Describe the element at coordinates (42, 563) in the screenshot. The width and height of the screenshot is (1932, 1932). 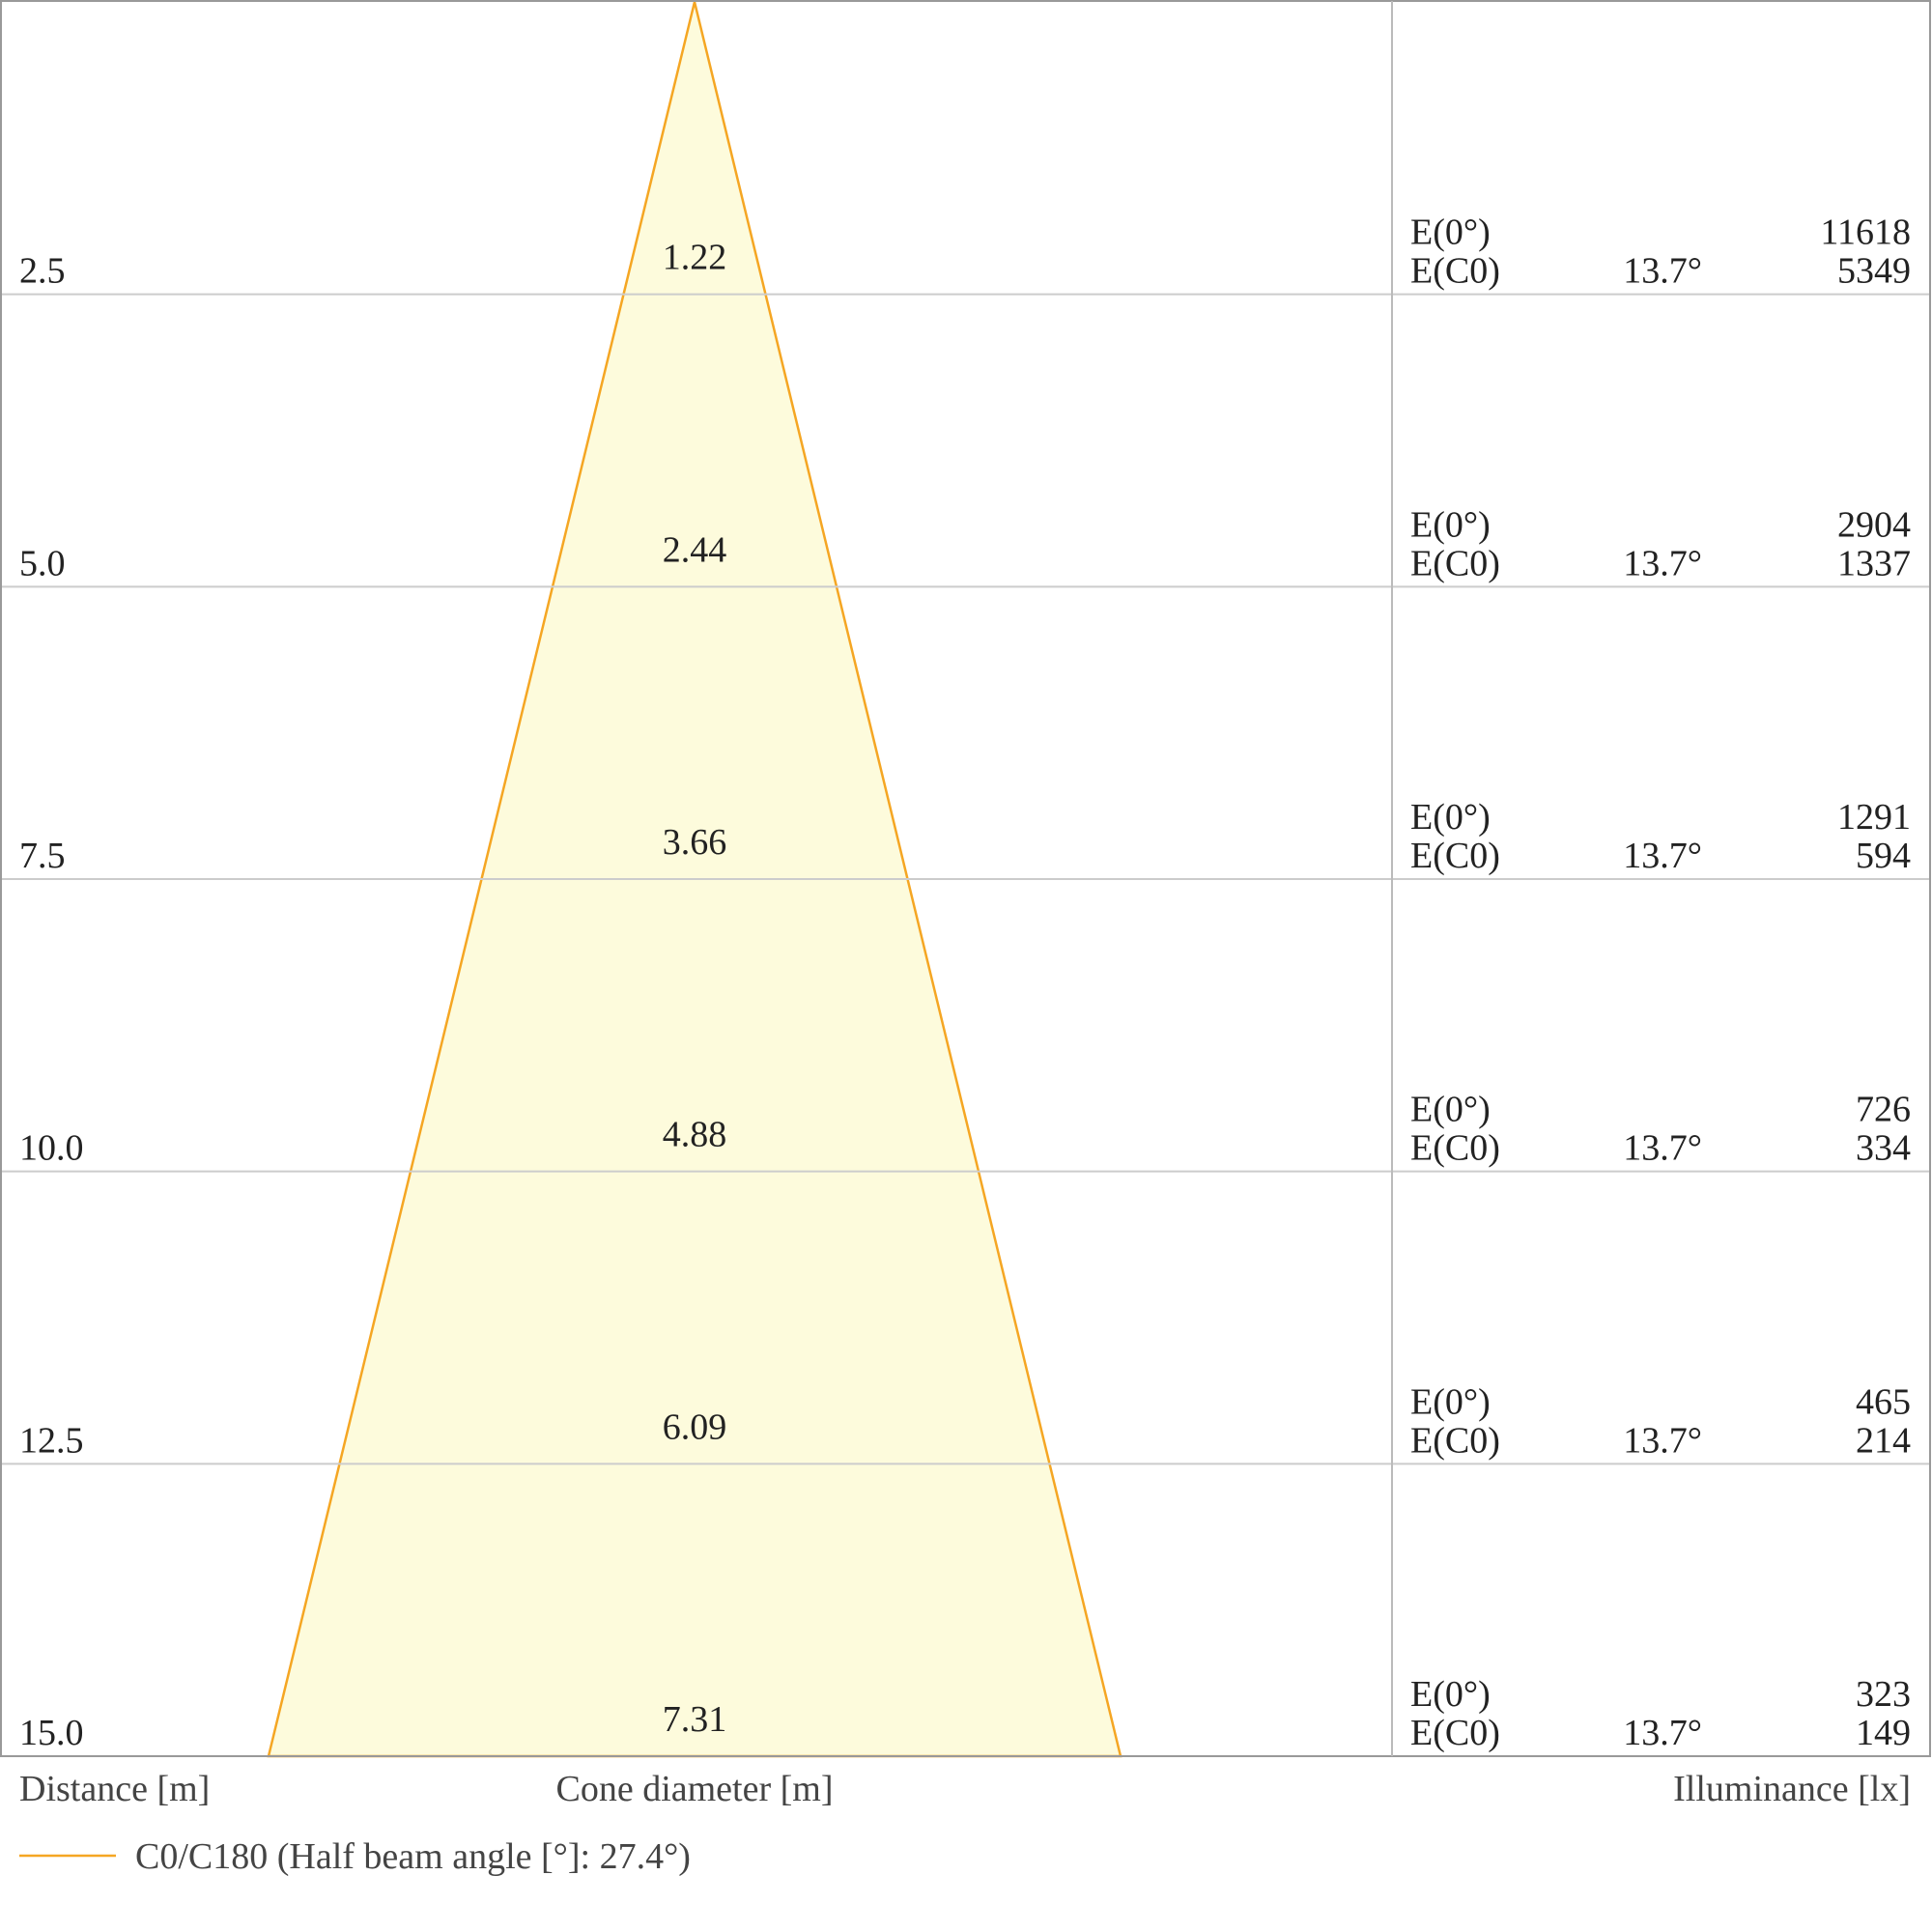
I see `distance-label: 5.0` at that location.